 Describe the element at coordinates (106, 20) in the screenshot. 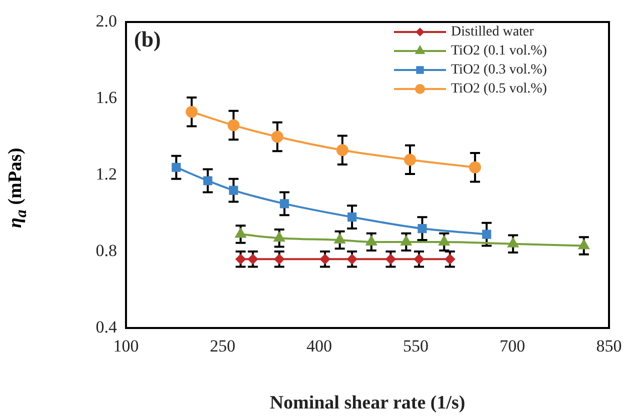

I see `y-tick-label: 2.0` at that location.